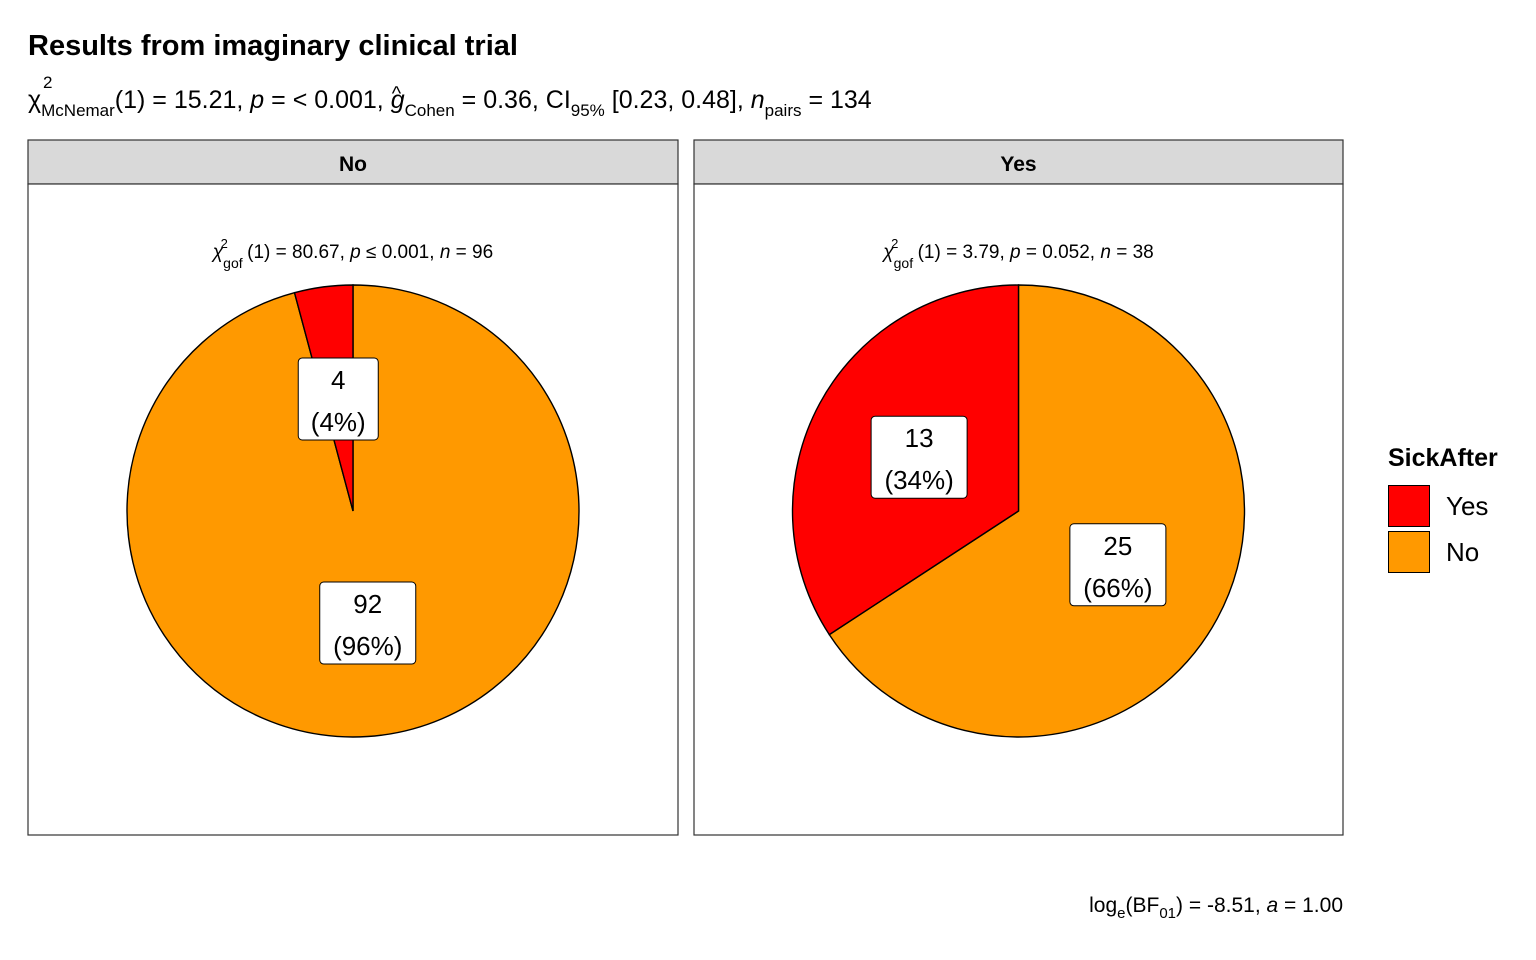  Describe the element at coordinates (919, 438) in the screenshot. I see `slice-count: 13` at that location.